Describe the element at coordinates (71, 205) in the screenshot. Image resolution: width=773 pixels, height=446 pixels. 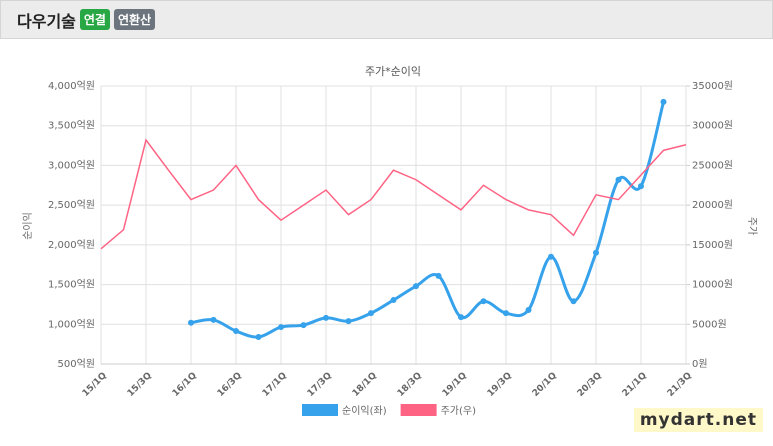
I see `y-tick-label: 2,500억원` at that location.